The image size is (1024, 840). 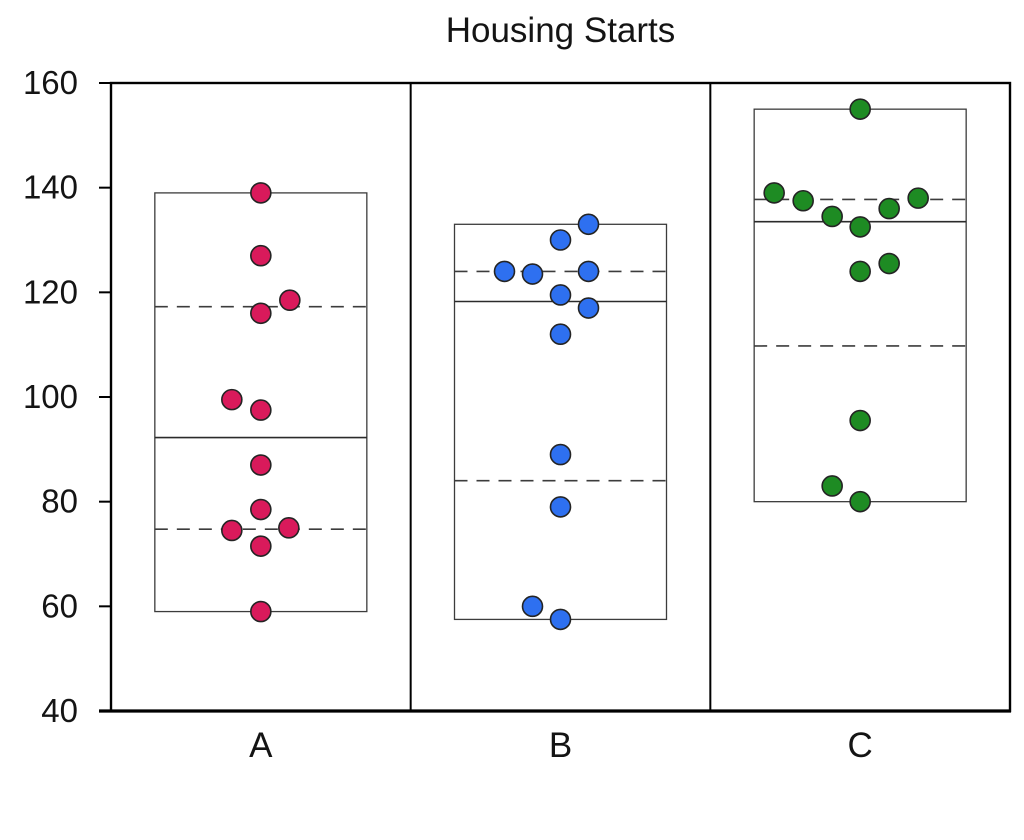 I want to click on y-tick-label: 100, so click(x=50, y=396).